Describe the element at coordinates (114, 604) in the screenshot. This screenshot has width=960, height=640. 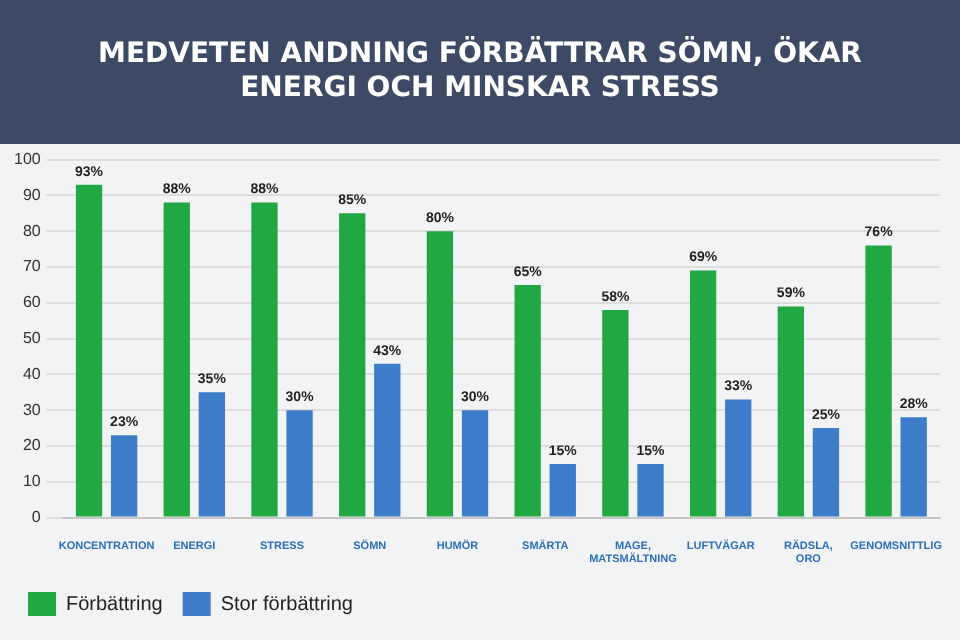
I see `legend-label: Förbättring` at that location.